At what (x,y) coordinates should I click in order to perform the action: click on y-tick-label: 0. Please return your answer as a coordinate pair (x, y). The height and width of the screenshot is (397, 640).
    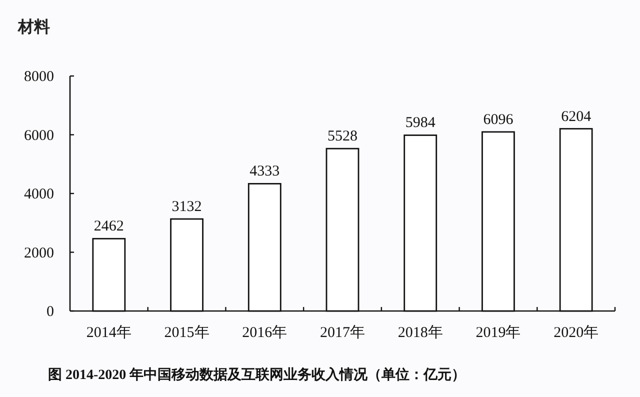
    Looking at the image, I should click on (50, 312).